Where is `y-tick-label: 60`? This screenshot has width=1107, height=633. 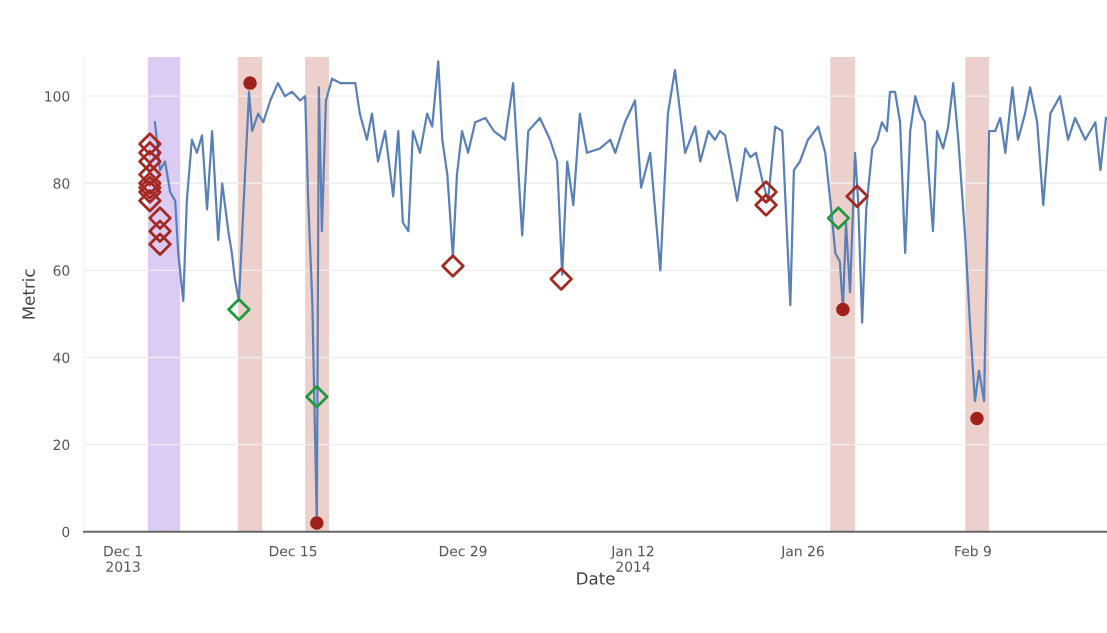 y-tick-label: 60 is located at coordinates (61, 270).